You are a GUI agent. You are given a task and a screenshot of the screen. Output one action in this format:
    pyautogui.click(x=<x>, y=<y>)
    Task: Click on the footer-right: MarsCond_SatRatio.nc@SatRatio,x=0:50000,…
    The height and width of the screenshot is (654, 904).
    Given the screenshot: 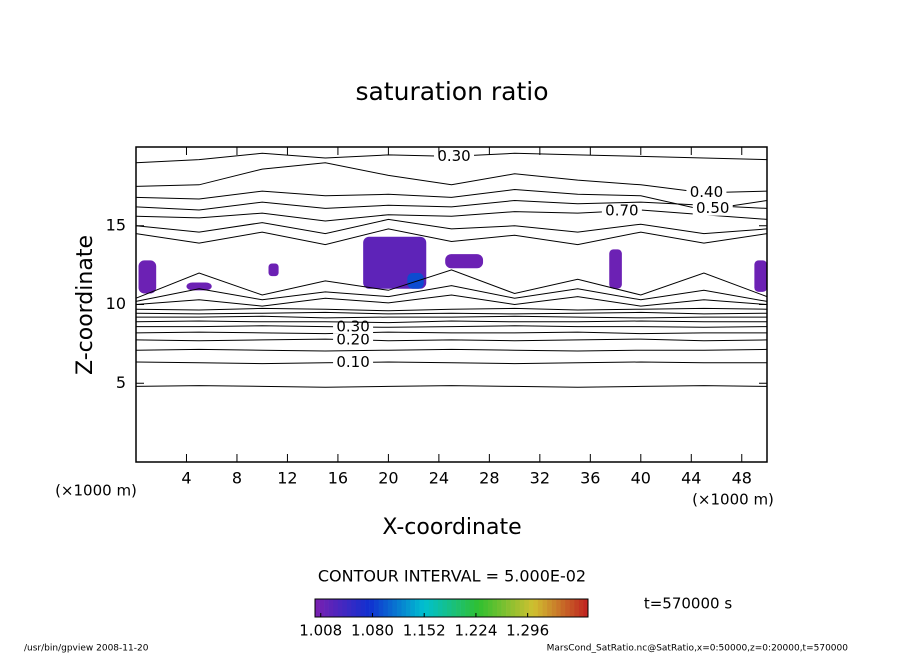 What is the action you would take?
    pyautogui.click(x=698, y=649)
    